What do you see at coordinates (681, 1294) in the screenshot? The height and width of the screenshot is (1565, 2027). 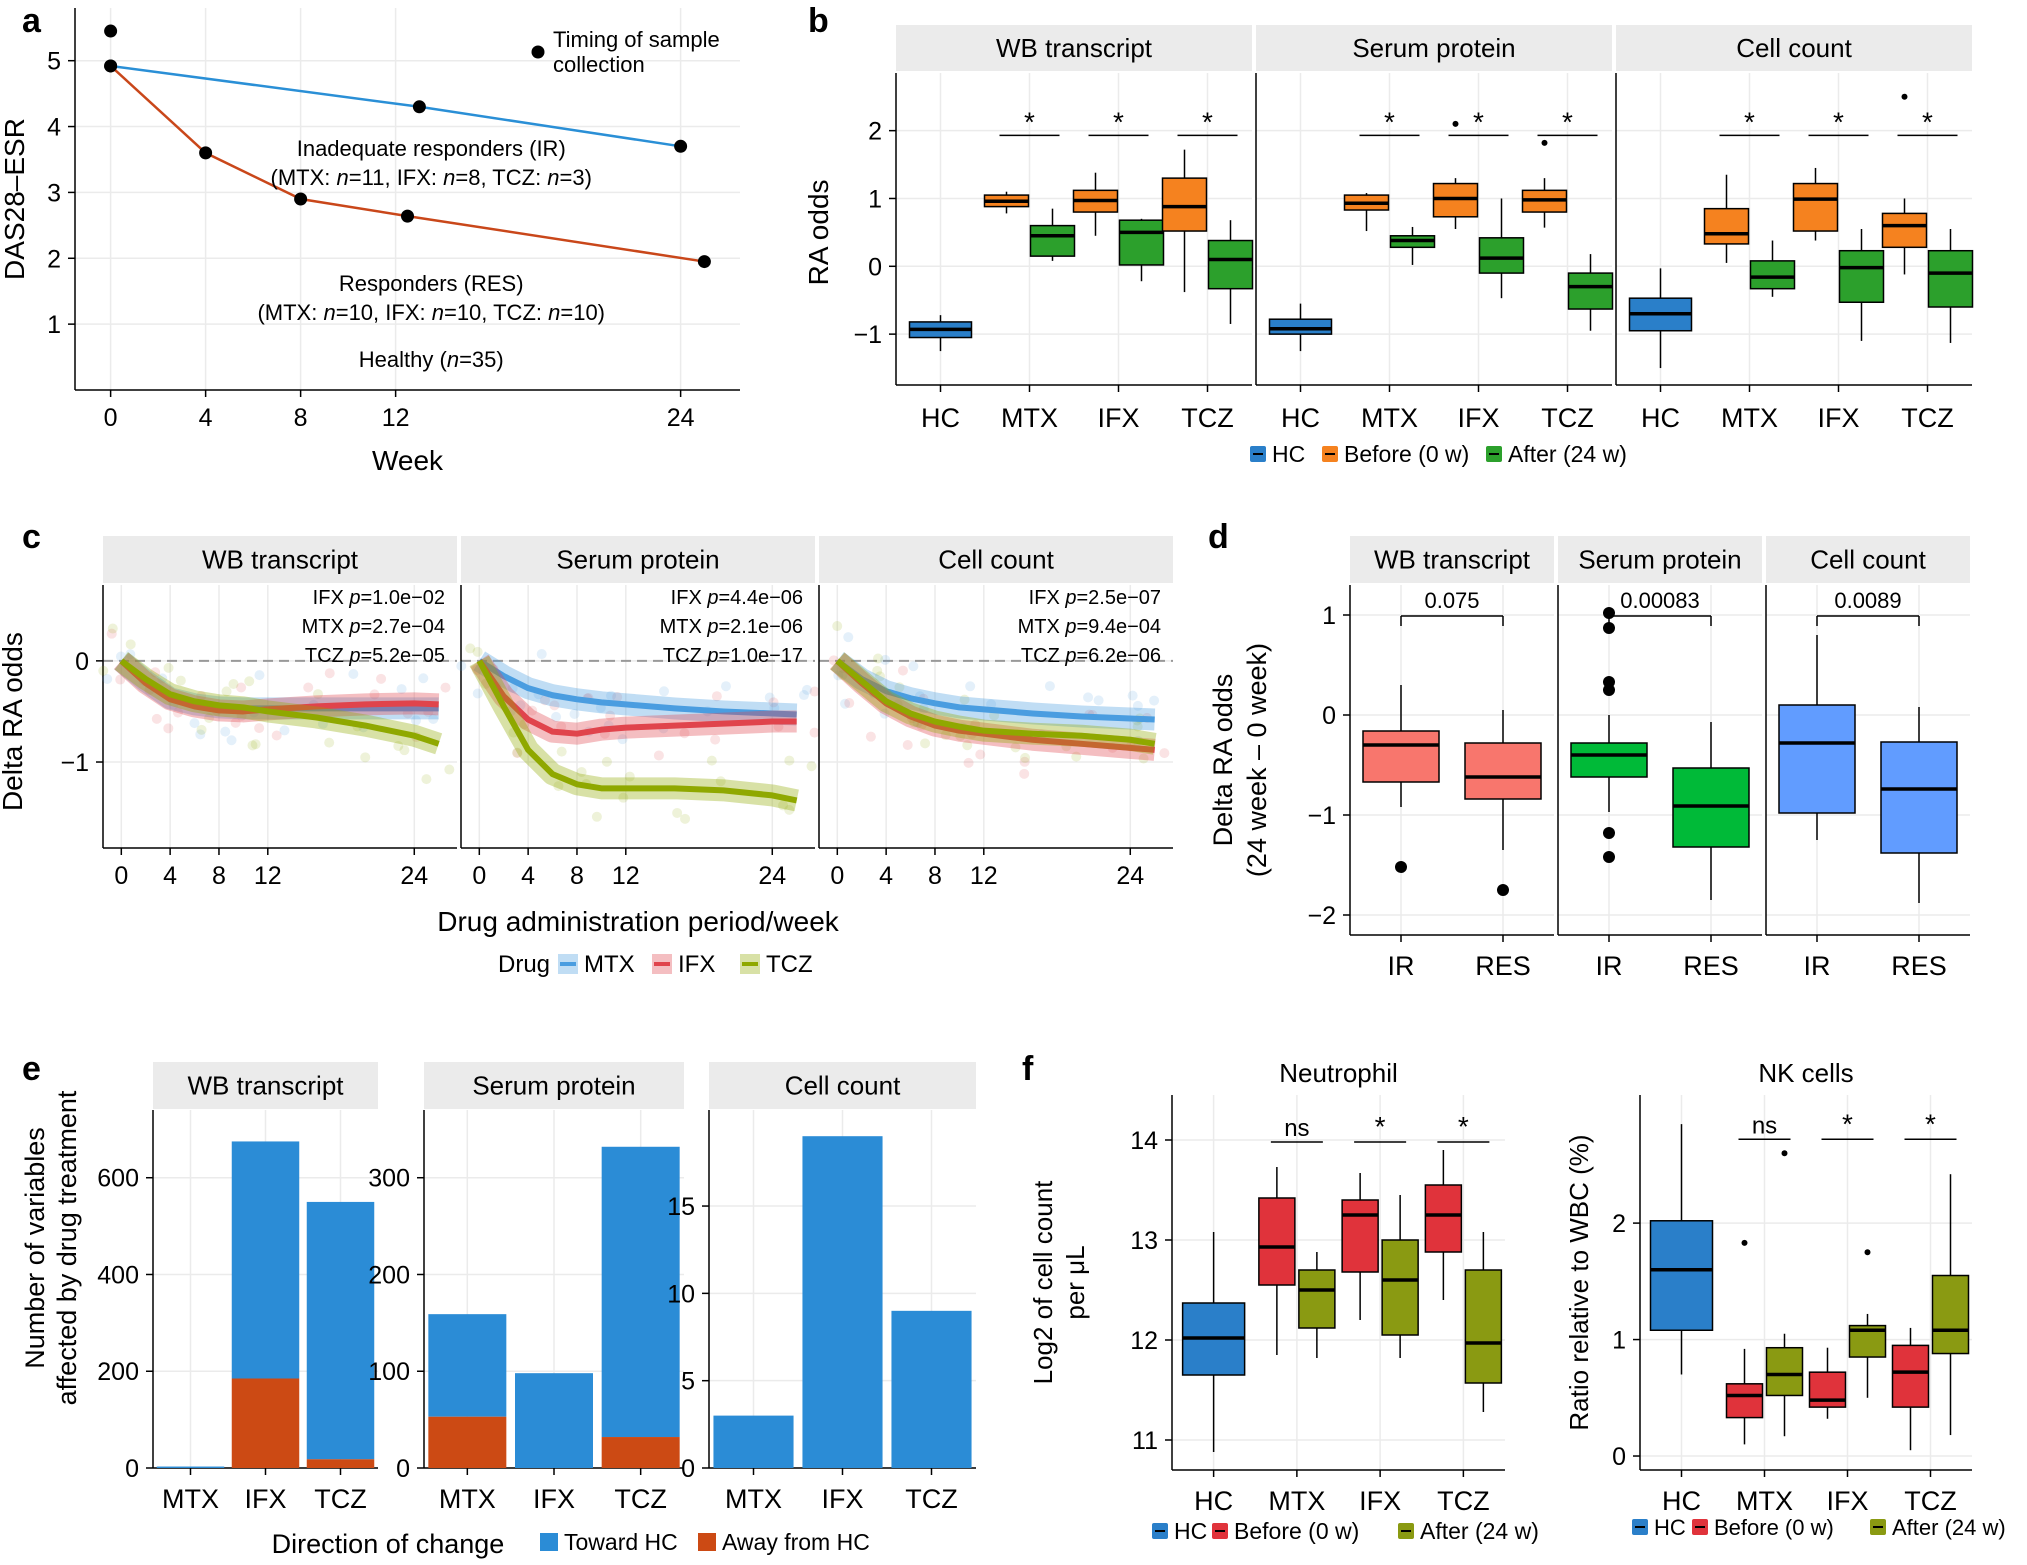 I see `y-tick-label: 10` at bounding box center [681, 1294].